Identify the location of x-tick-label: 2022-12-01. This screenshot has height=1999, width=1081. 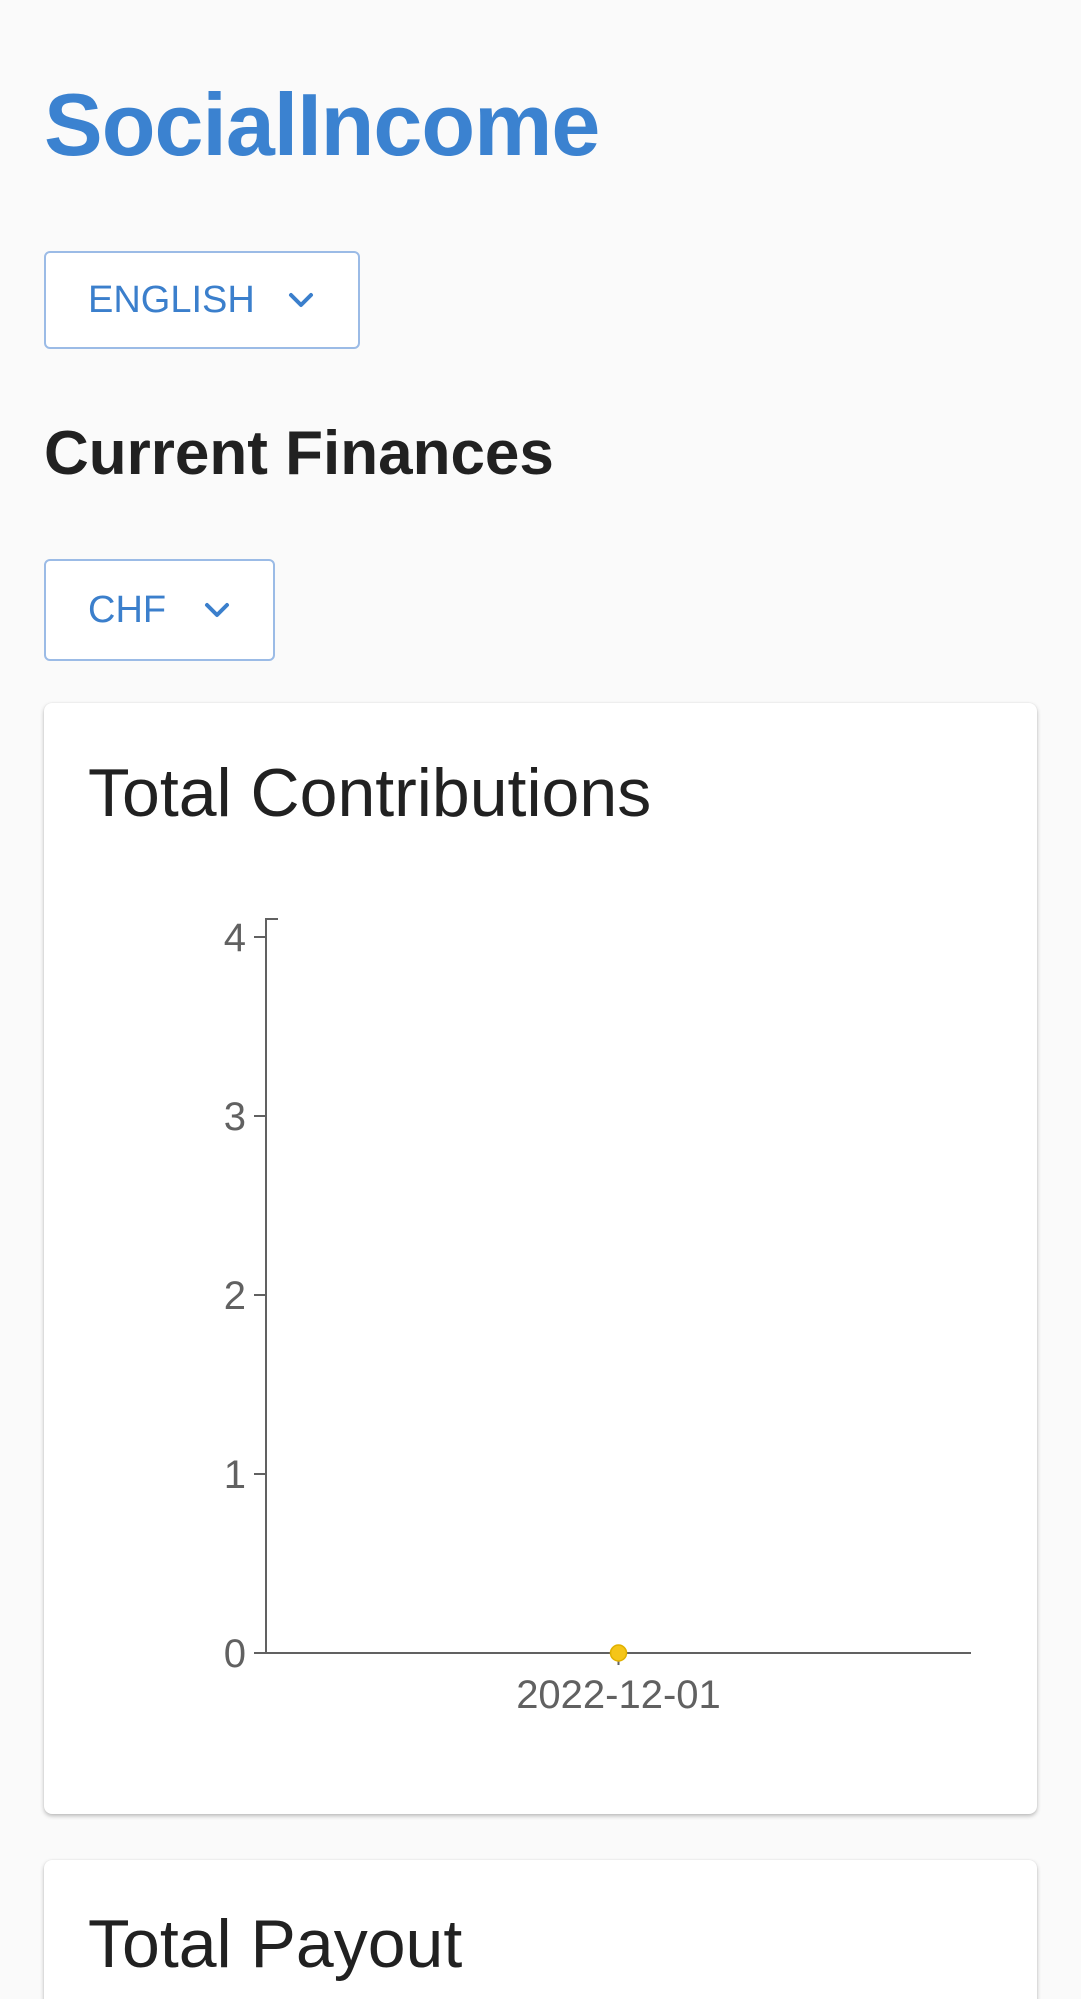
(618, 1695).